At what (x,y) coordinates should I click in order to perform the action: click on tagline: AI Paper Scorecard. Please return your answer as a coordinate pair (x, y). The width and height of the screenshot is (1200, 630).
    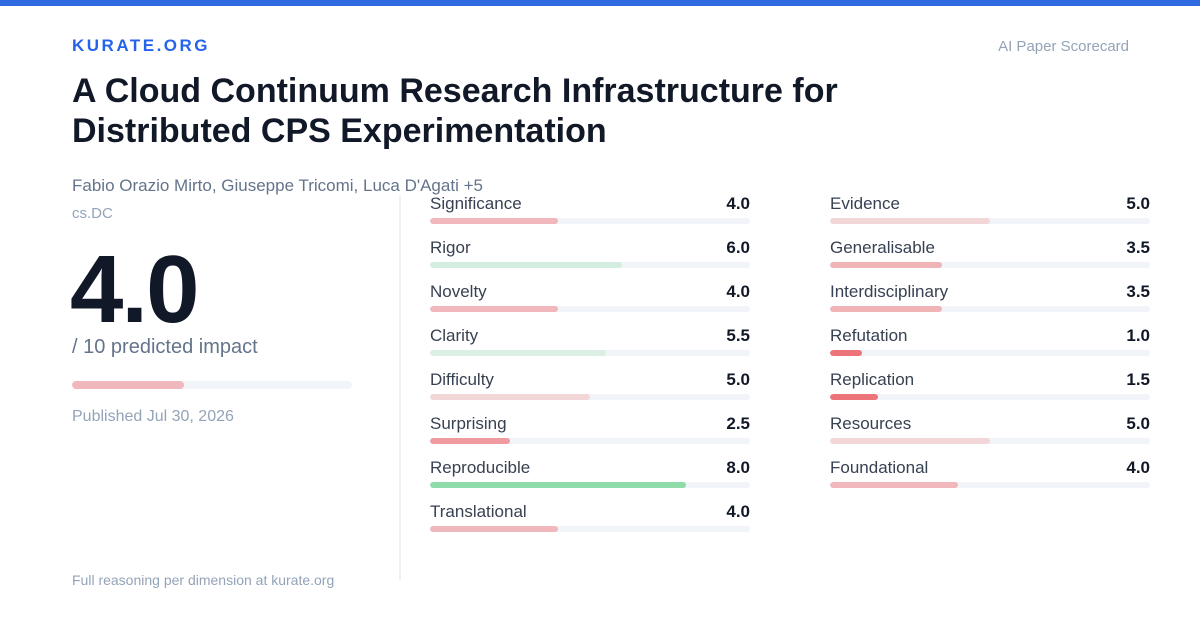
    Looking at the image, I should click on (1063, 46).